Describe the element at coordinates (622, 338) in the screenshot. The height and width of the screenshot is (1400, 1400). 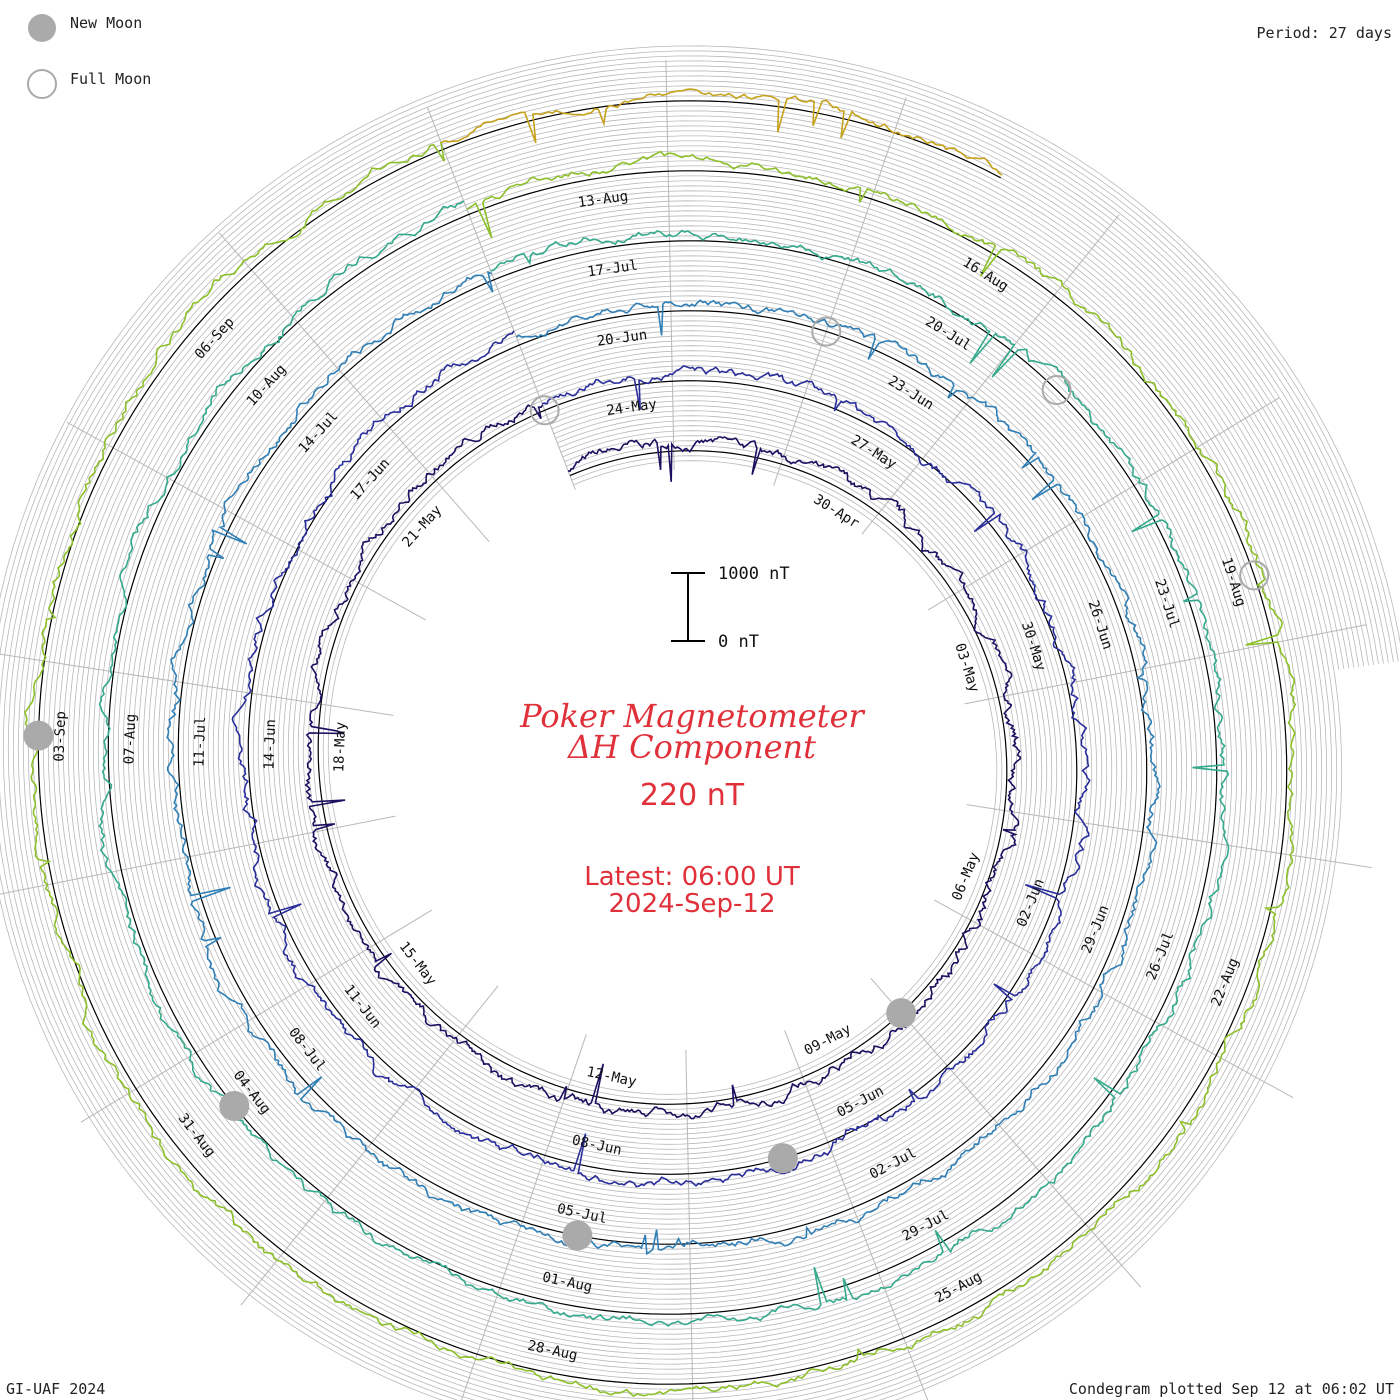
I see `date-label: 20-Jun` at that location.